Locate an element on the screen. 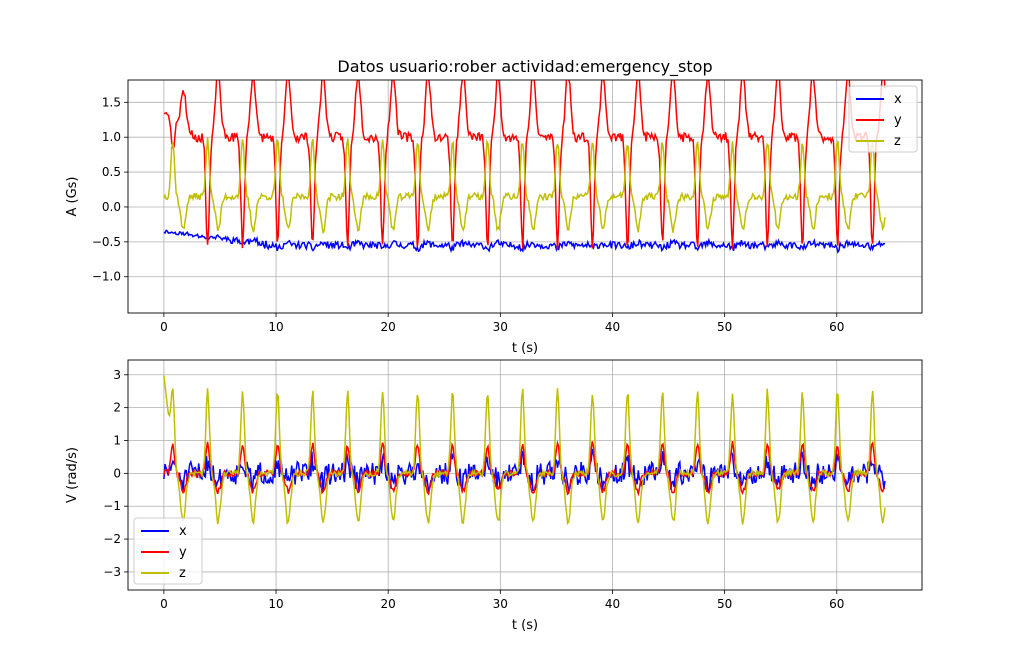  y-tick-label: 1.5 is located at coordinates (111, 102).